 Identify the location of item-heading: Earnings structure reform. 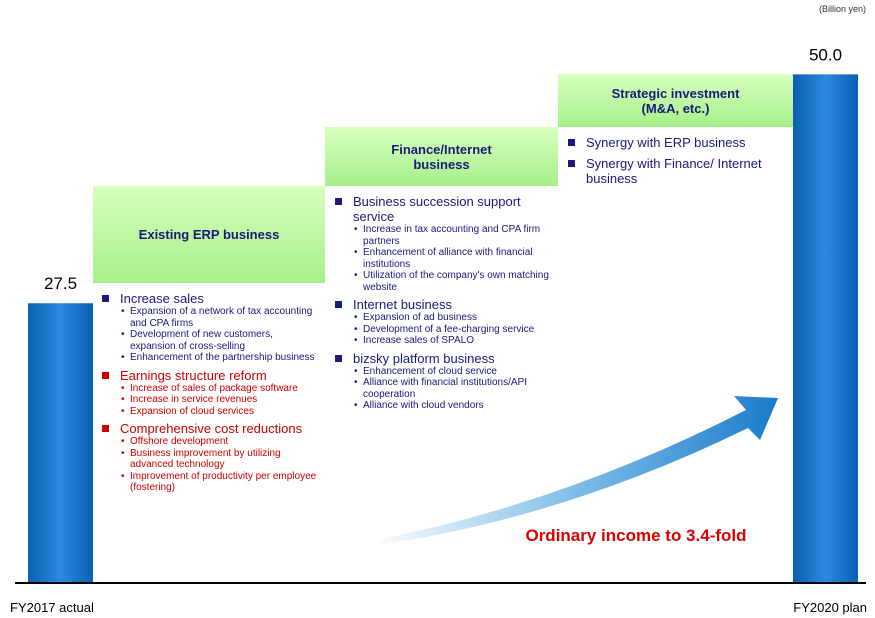
(210, 375).